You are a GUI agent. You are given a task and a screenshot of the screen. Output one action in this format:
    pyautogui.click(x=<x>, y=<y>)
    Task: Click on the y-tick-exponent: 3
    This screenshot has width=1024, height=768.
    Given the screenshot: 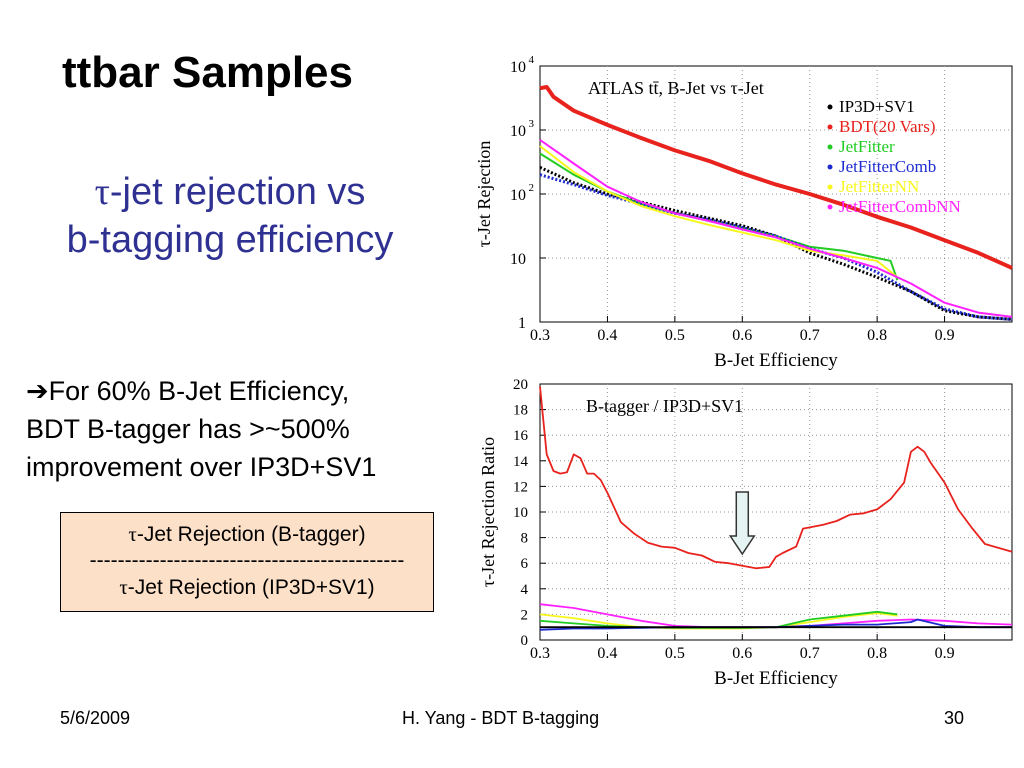 What is the action you would take?
    pyautogui.click(x=532, y=124)
    